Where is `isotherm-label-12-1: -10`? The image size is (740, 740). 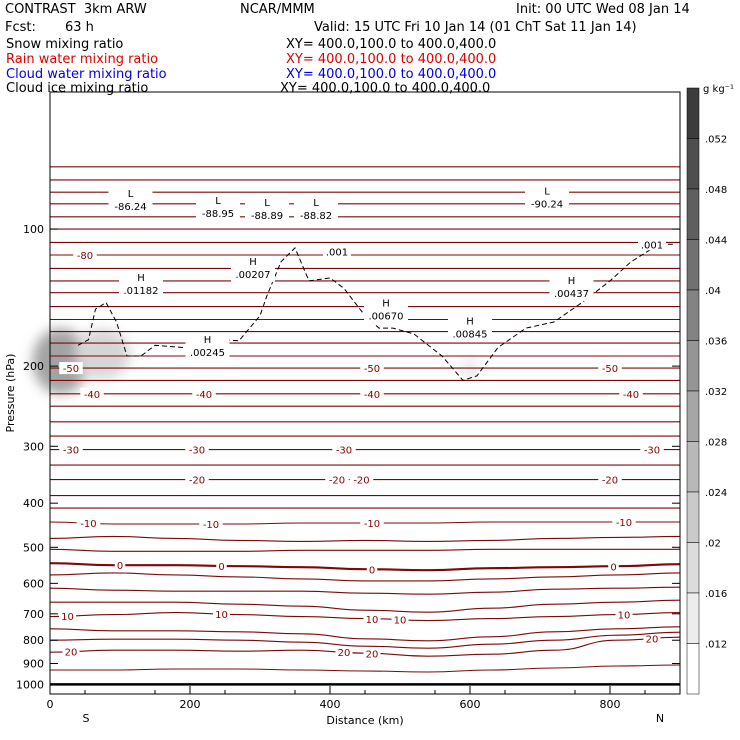 isotherm-label-12-1: -10 is located at coordinates (211, 525).